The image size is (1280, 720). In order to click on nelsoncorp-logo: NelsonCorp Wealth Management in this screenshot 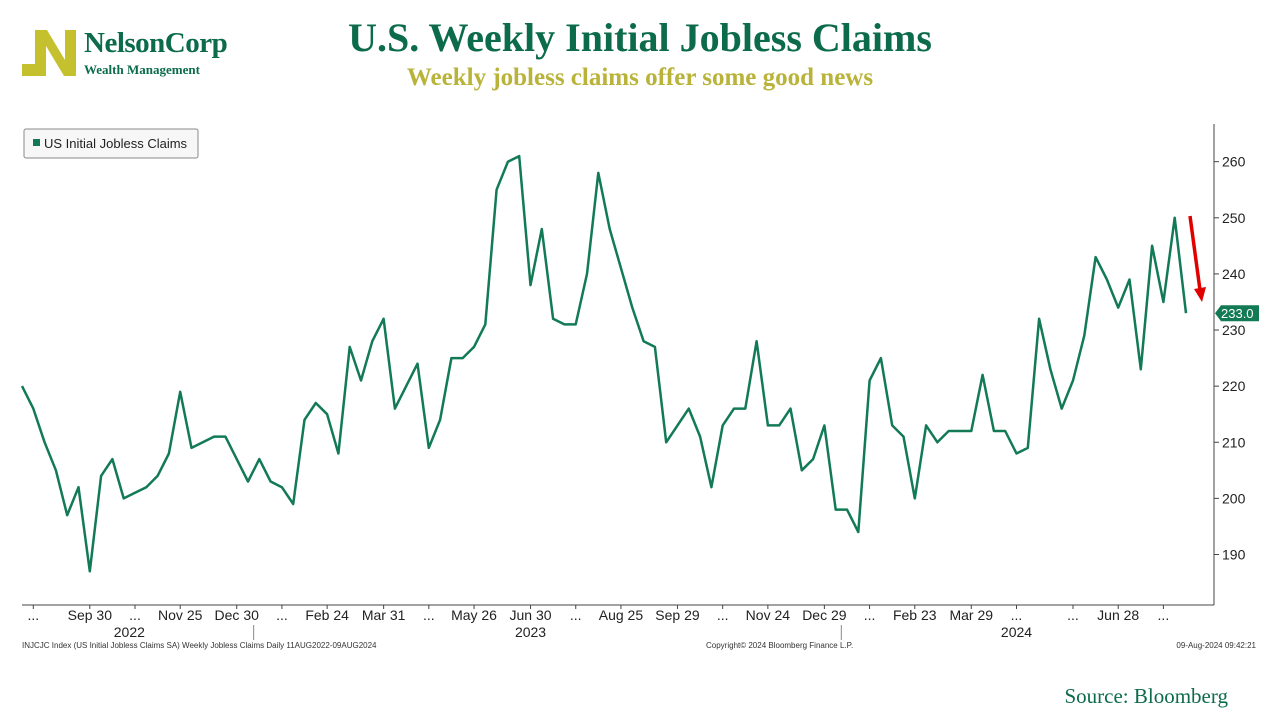, I will do `click(127, 53)`.